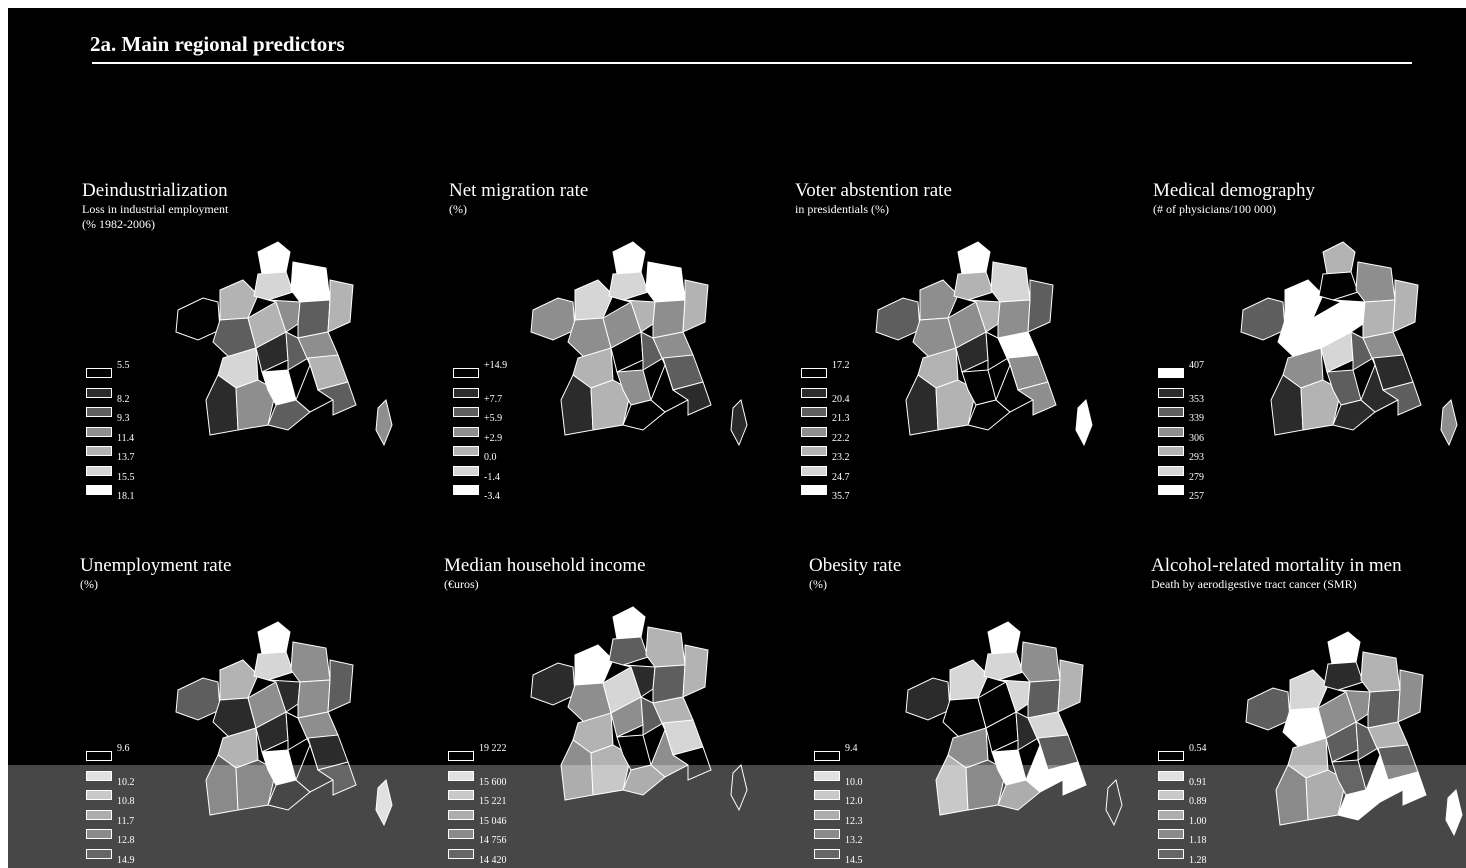  What do you see at coordinates (519, 190) in the screenshot?
I see `panel-title: Net migration rate` at bounding box center [519, 190].